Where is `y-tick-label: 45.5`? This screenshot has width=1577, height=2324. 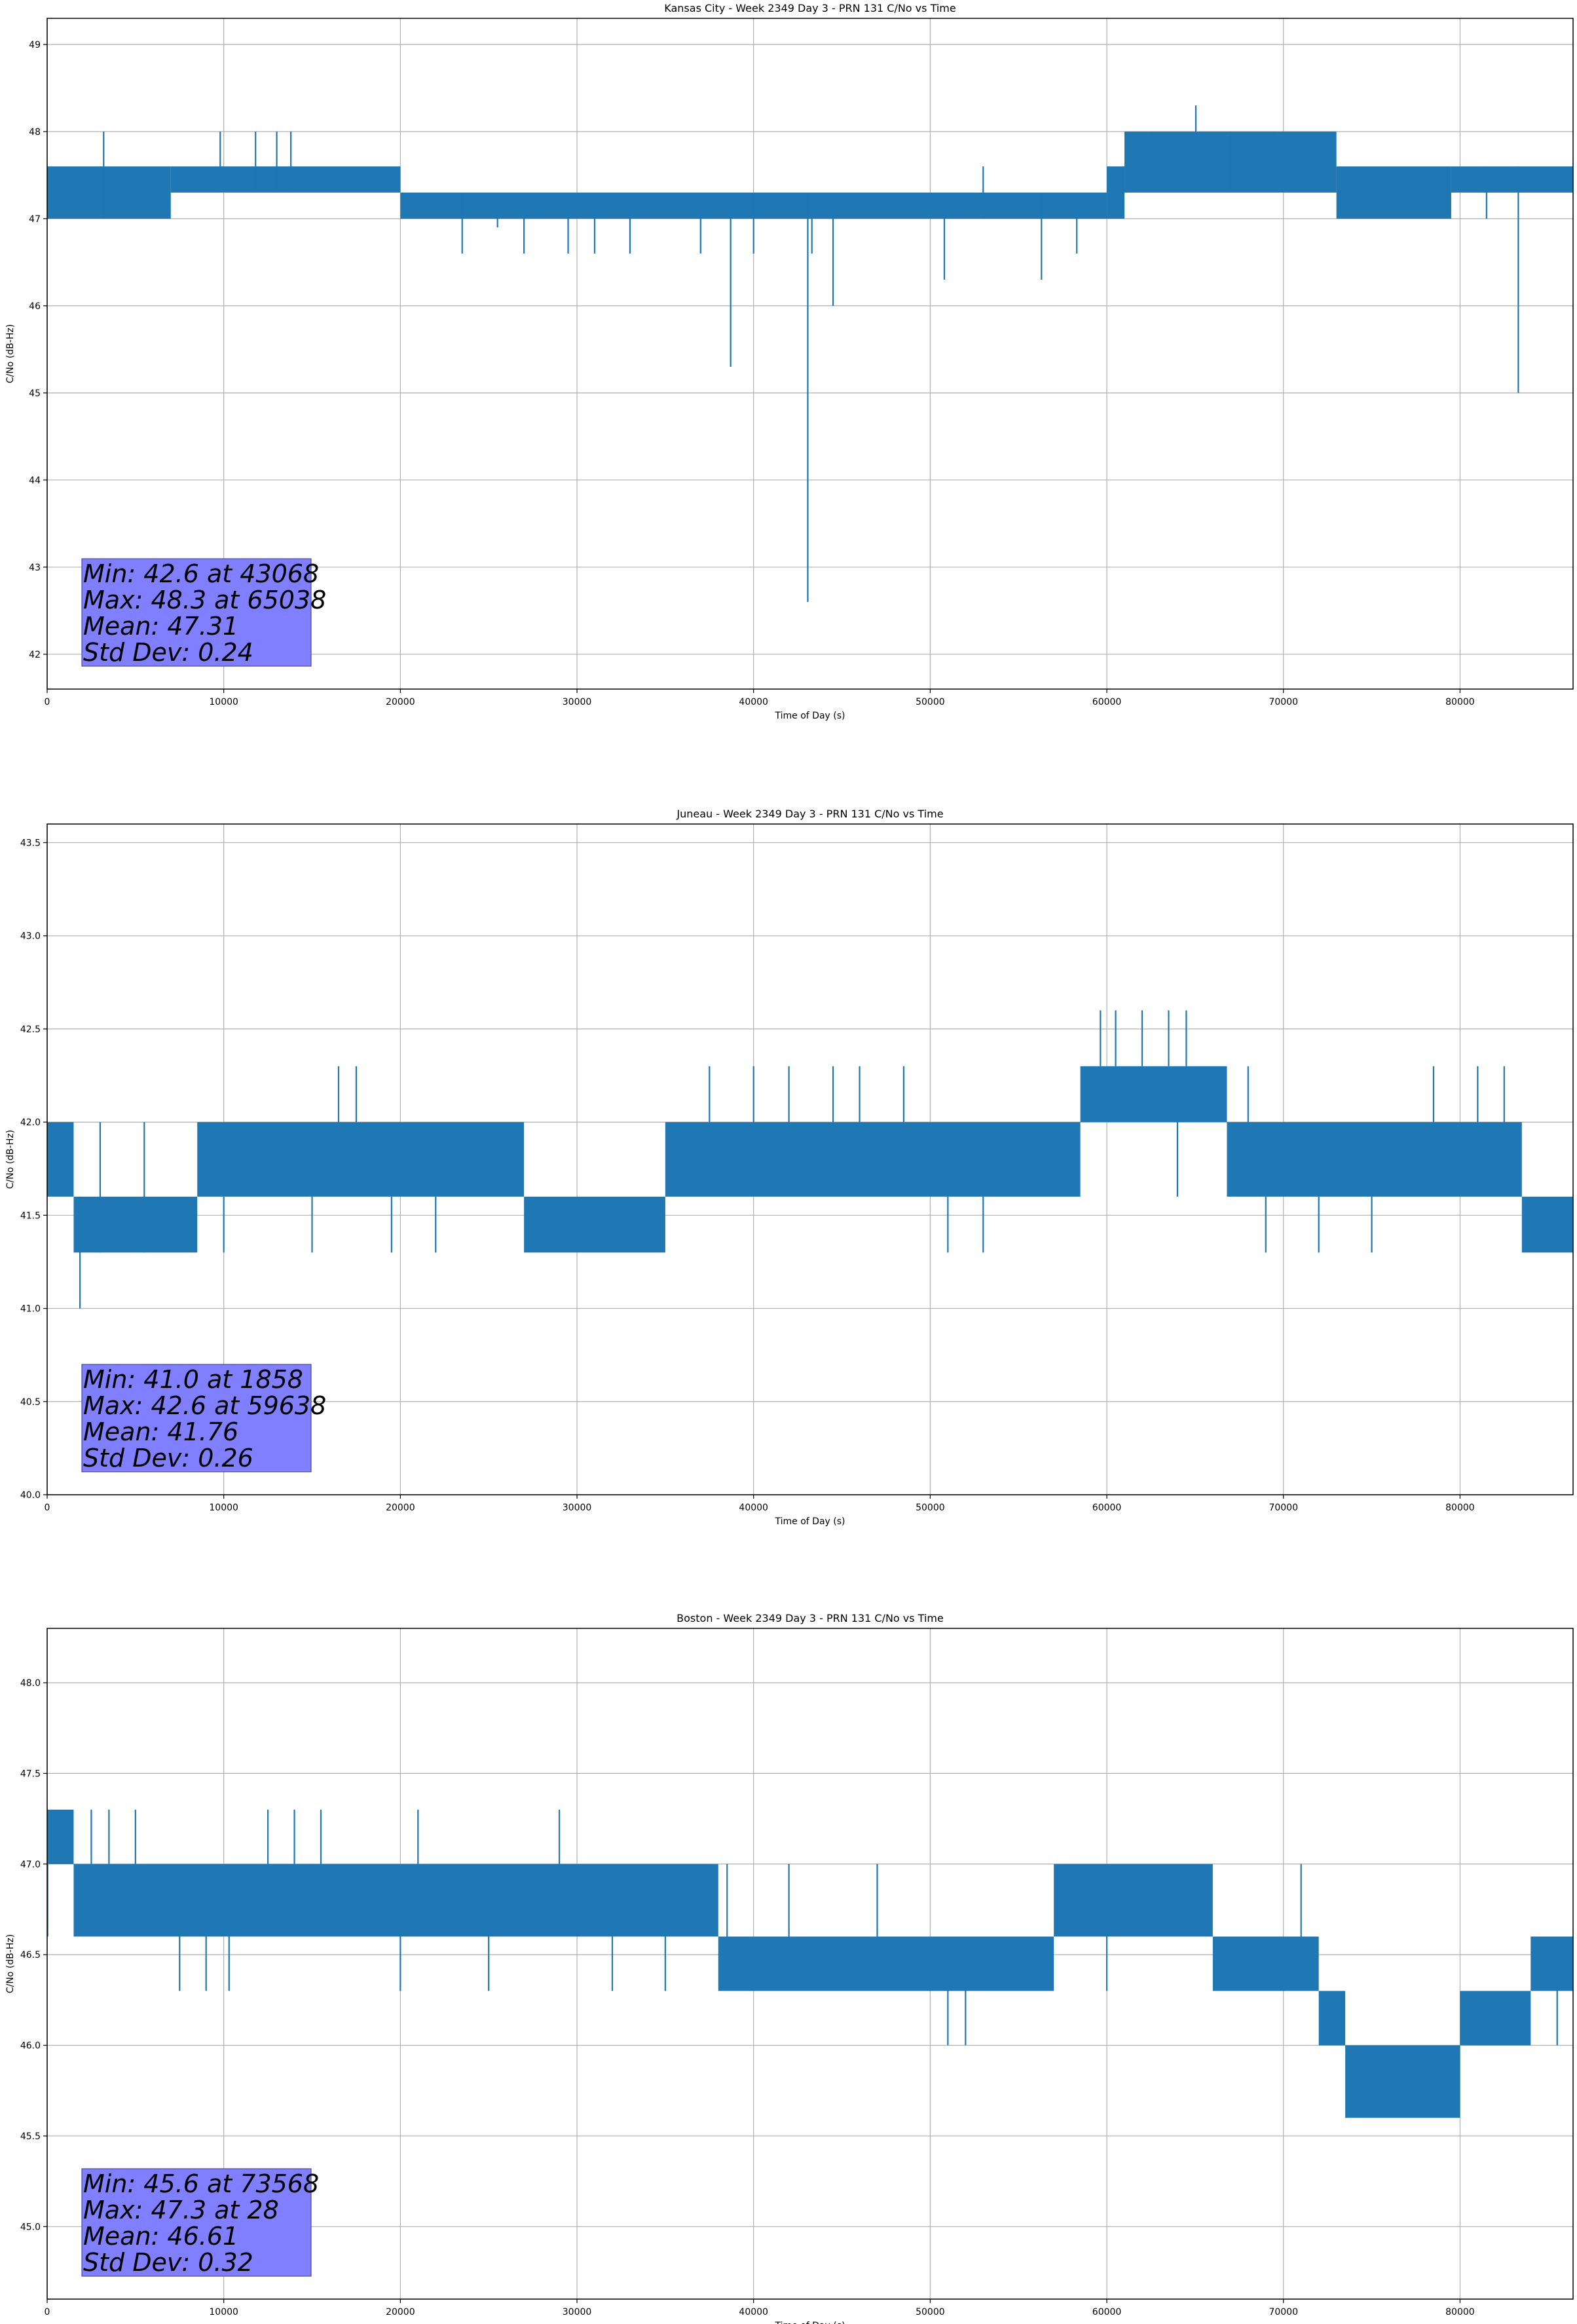 y-tick-label: 45.5 is located at coordinates (30, 2136).